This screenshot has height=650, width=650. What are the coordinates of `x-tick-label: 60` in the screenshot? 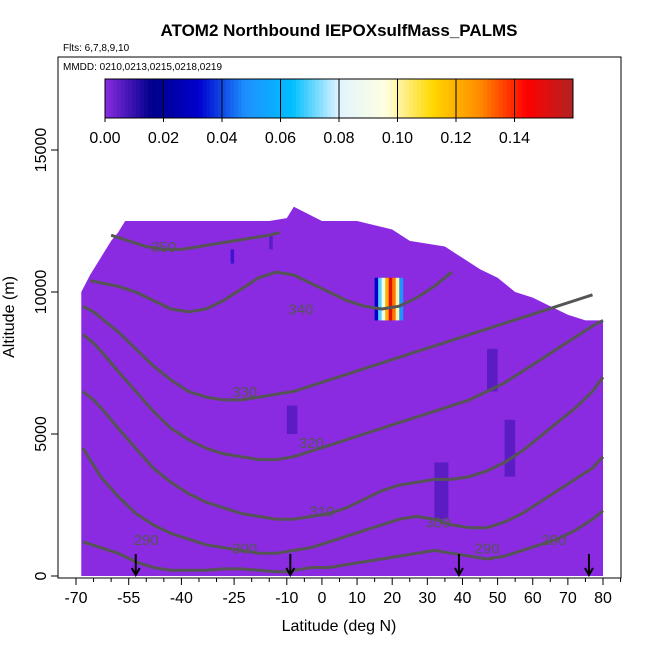 It's located at (533, 598).